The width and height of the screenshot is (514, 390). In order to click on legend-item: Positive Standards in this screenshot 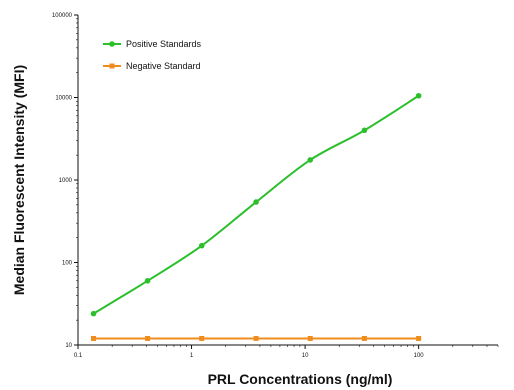, I will do `click(152, 44)`.